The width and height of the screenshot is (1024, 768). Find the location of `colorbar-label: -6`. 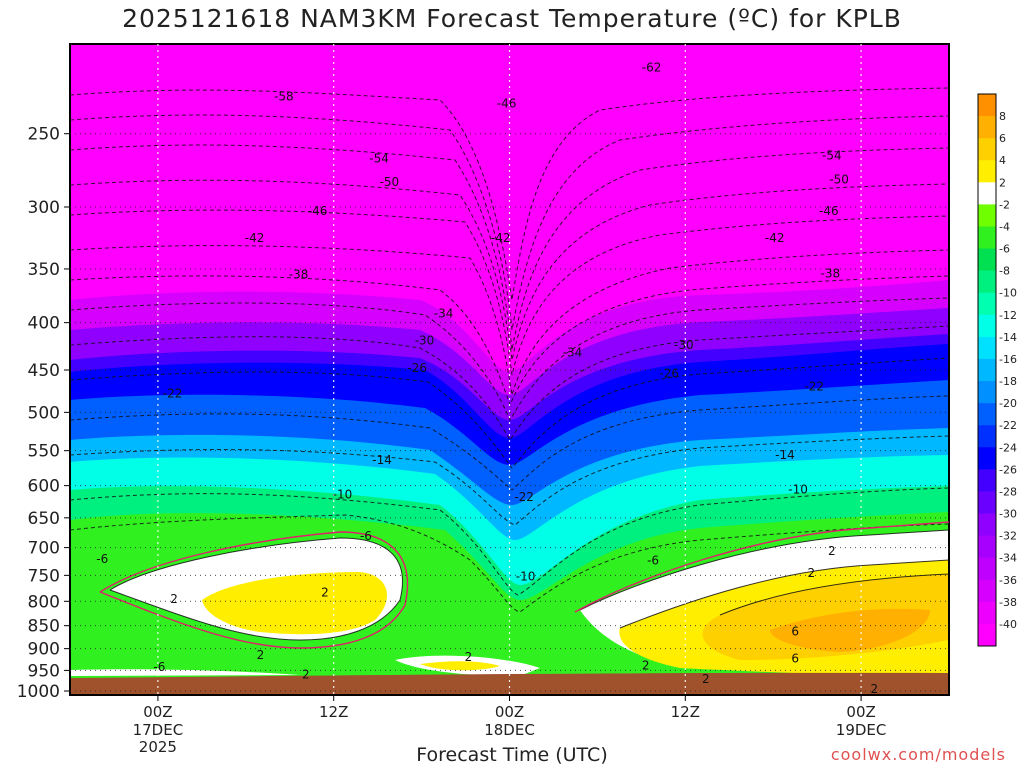

colorbar-label: -6 is located at coordinates (1004, 249).